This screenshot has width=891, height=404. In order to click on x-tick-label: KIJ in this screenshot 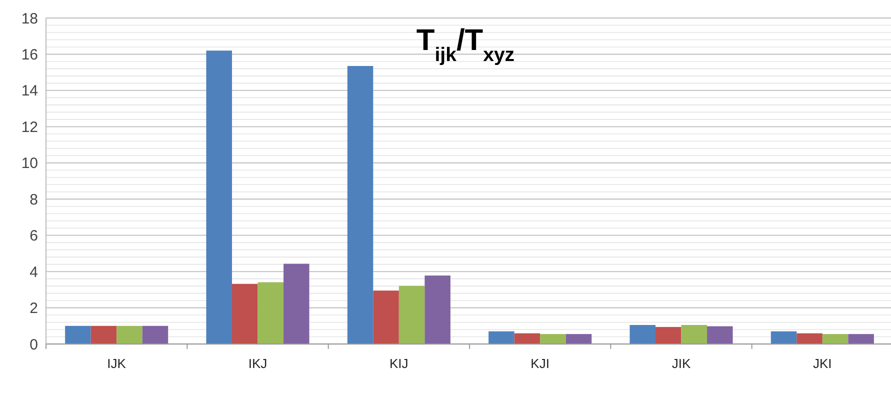, I will do `click(399, 363)`.